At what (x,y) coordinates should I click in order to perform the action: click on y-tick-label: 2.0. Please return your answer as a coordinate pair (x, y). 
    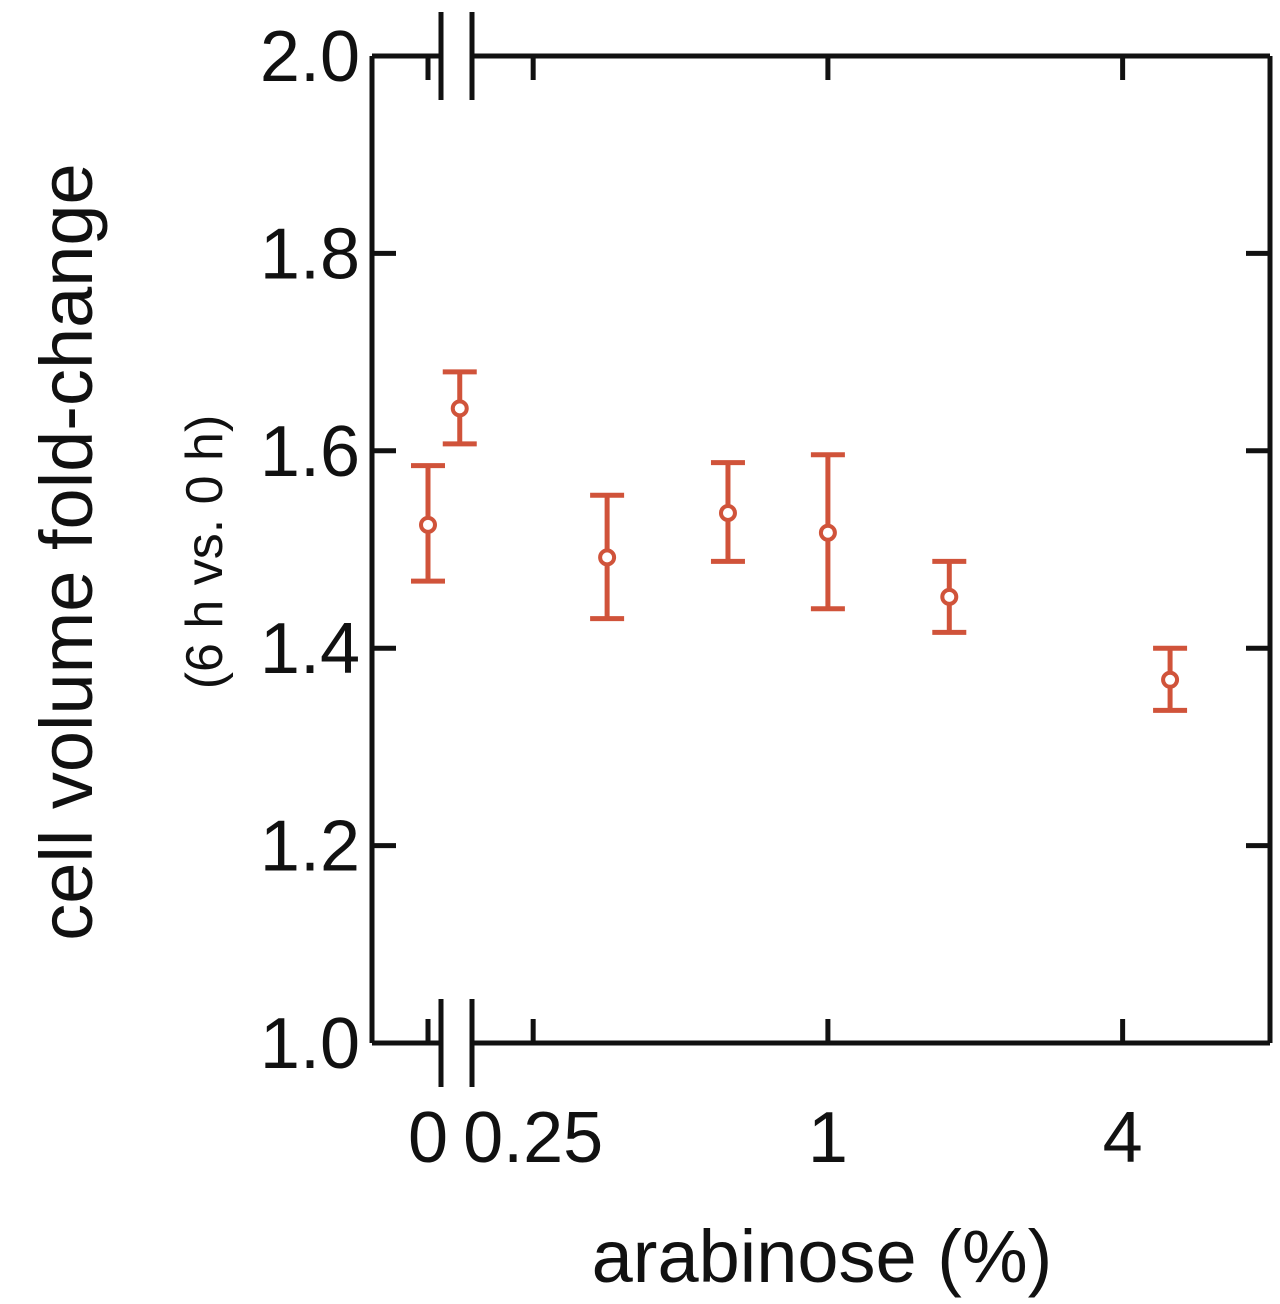
    Looking at the image, I should click on (310, 57).